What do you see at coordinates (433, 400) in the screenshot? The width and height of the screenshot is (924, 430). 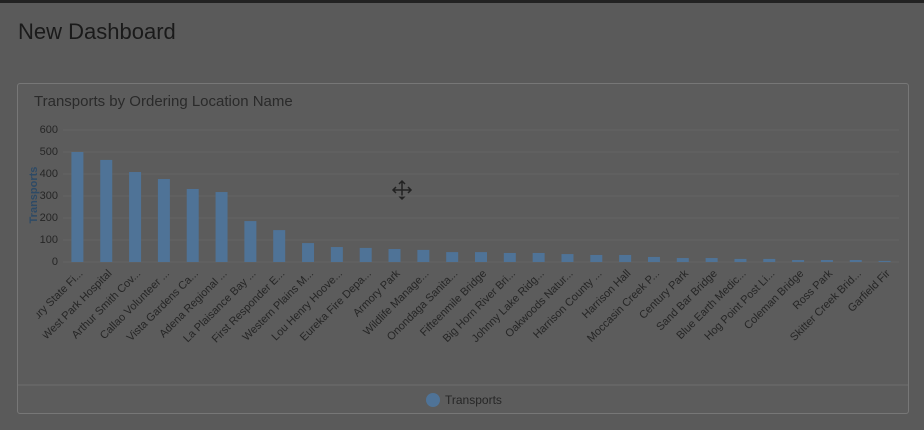 I see `legend-marker` at bounding box center [433, 400].